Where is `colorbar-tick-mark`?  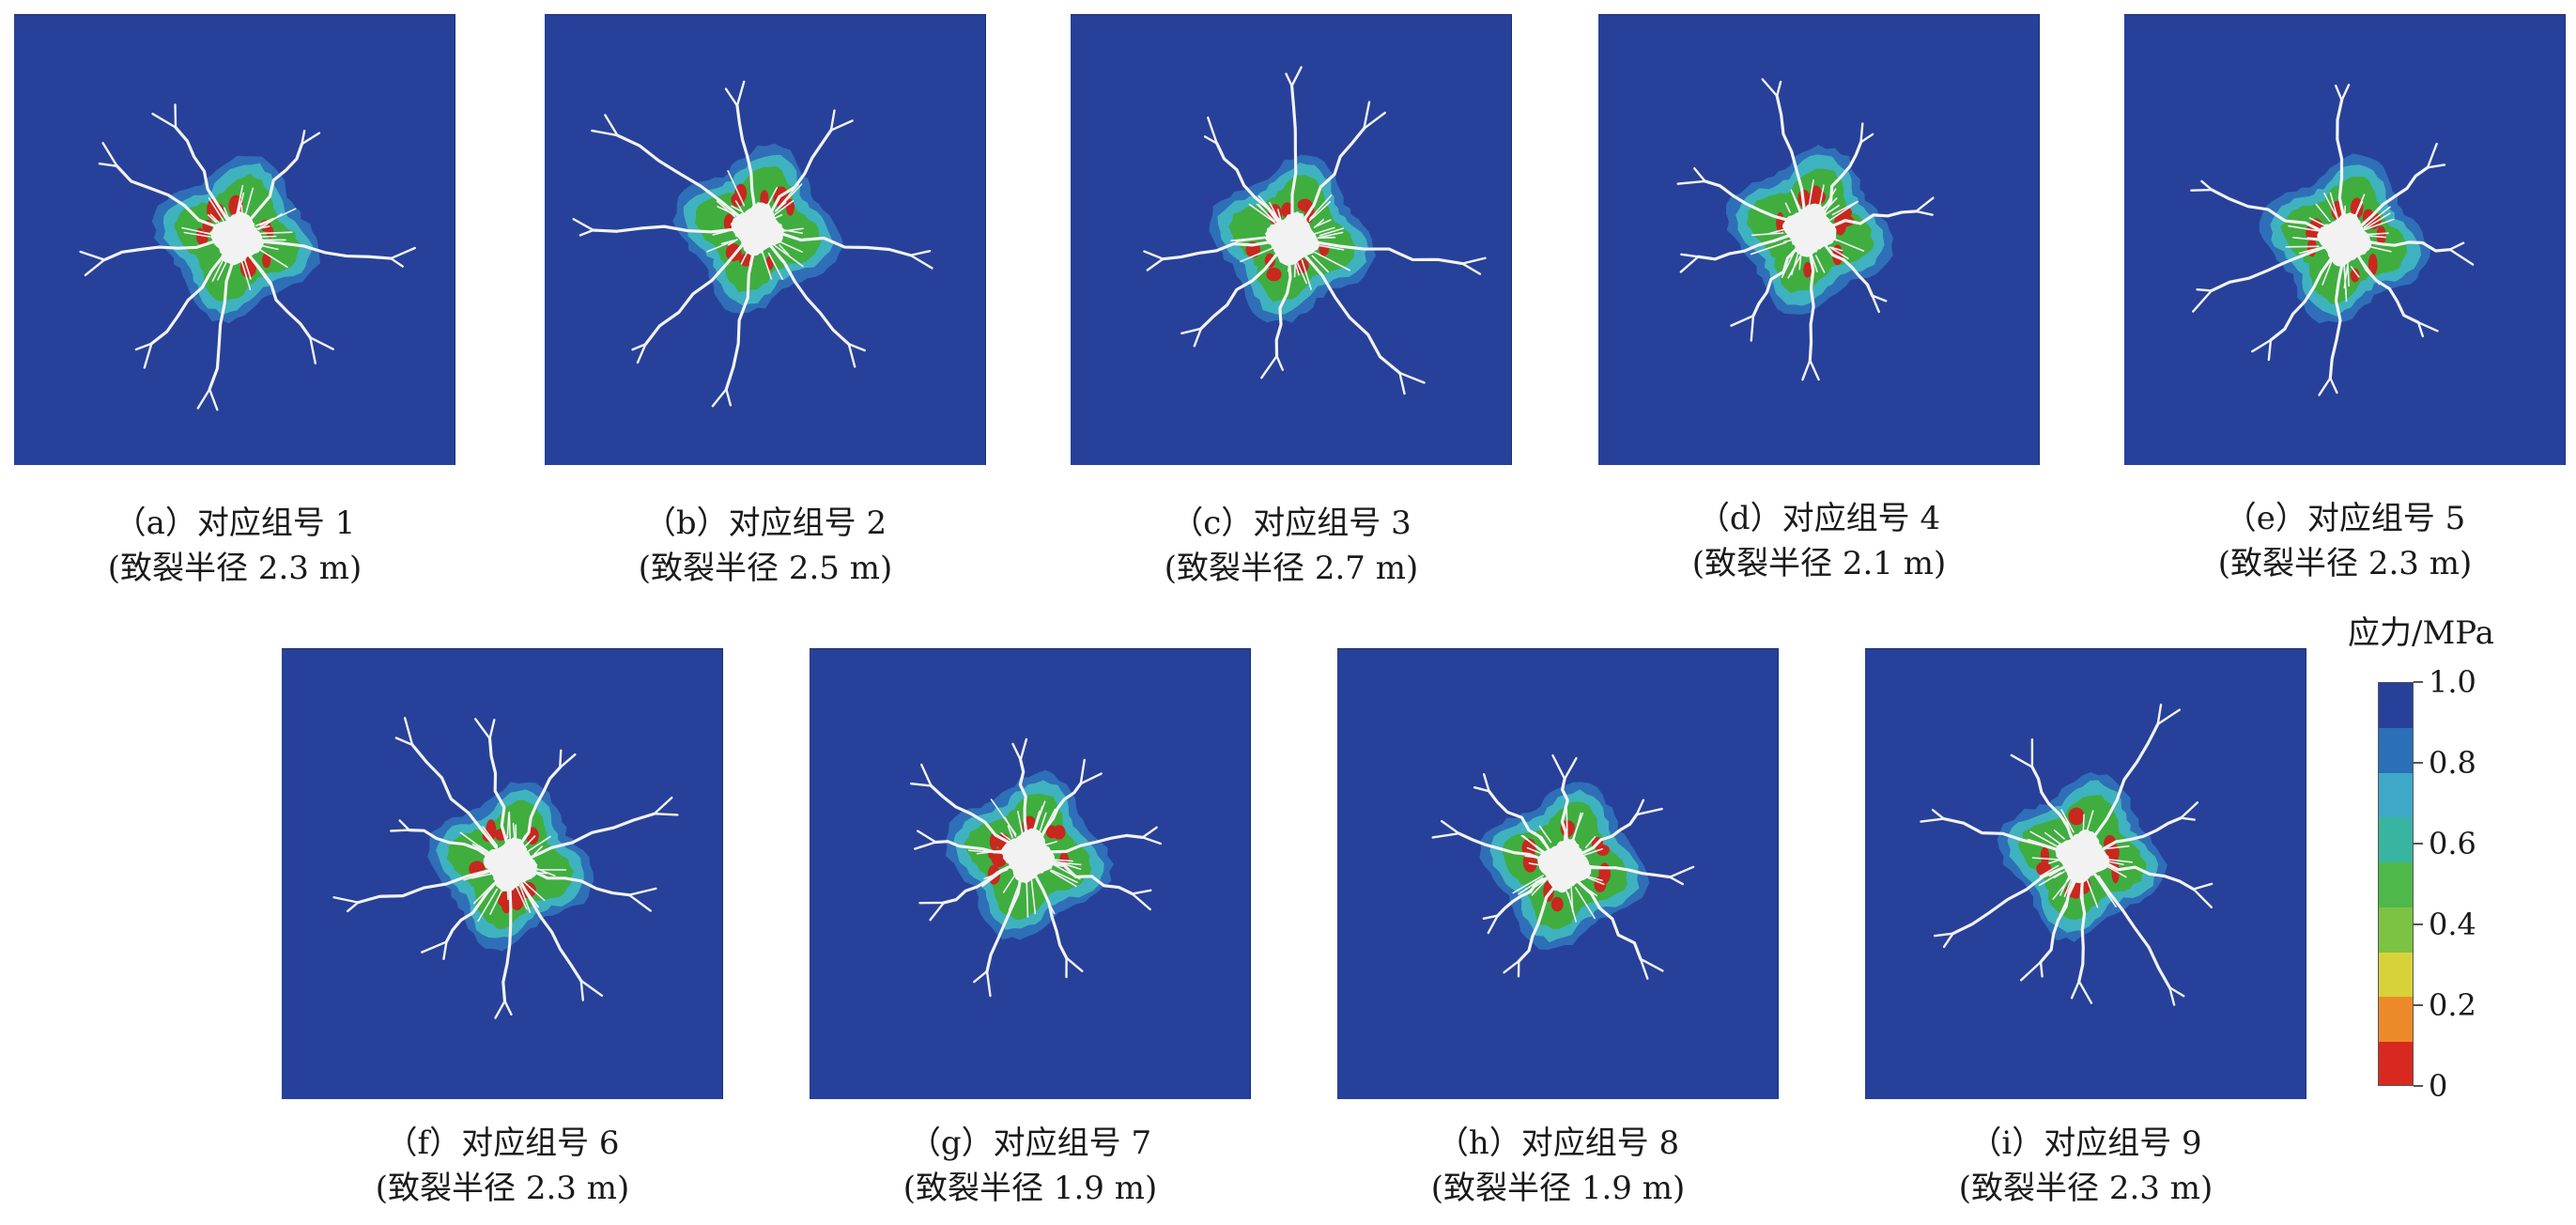
colorbar-tick-mark is located at coordinates (2418, 682).